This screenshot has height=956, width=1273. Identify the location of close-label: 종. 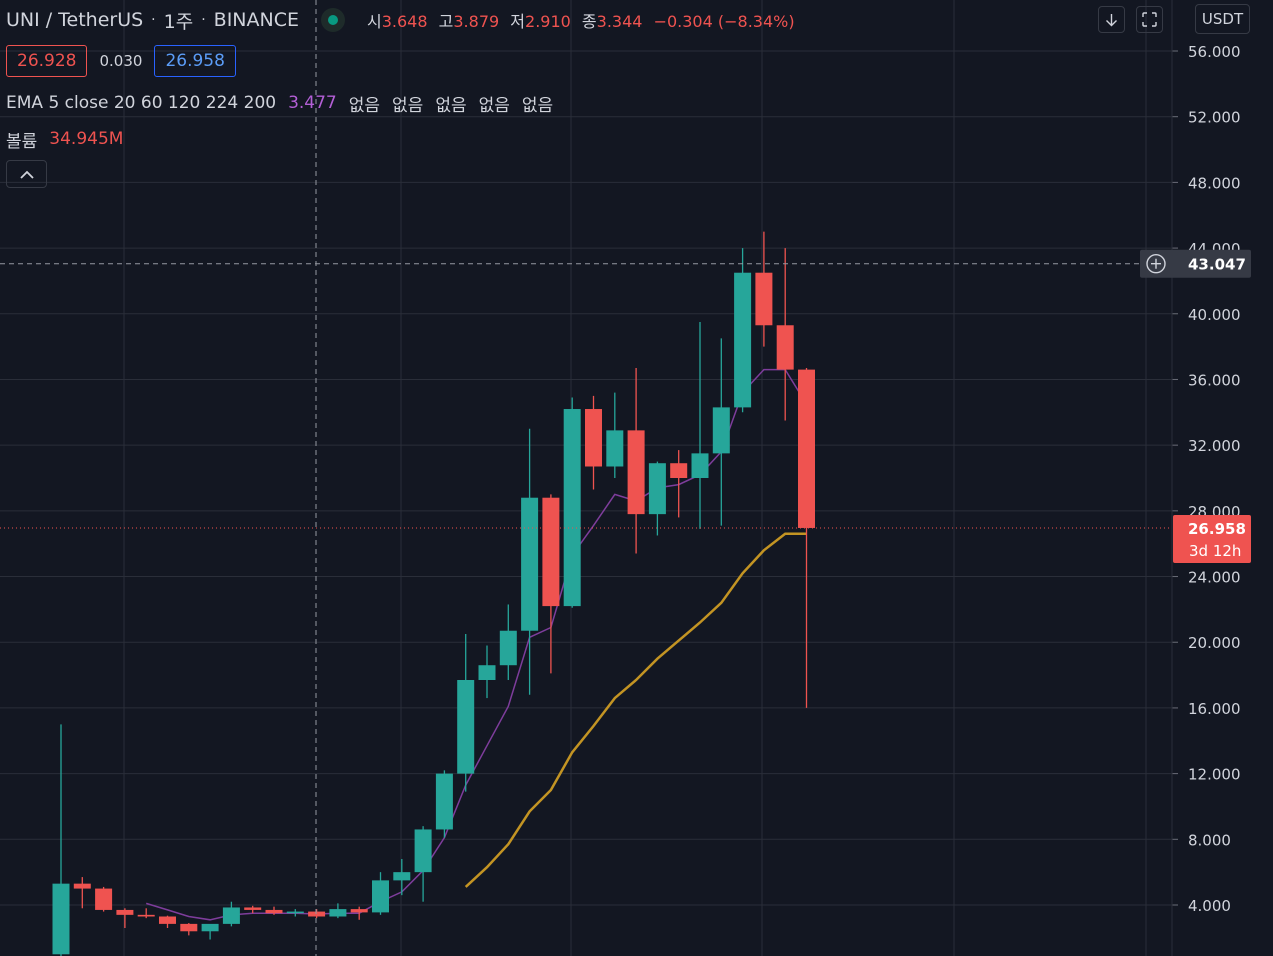
(589, 21).